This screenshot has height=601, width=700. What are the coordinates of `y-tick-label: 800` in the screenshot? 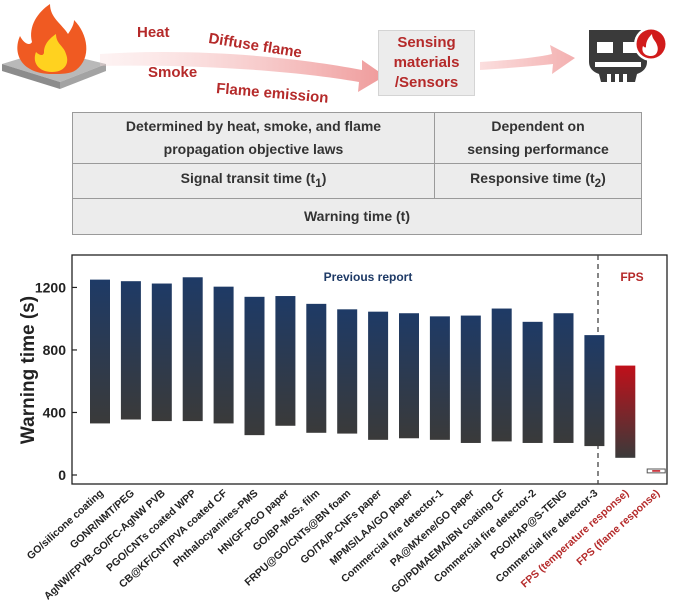 It's located at (55, 350).